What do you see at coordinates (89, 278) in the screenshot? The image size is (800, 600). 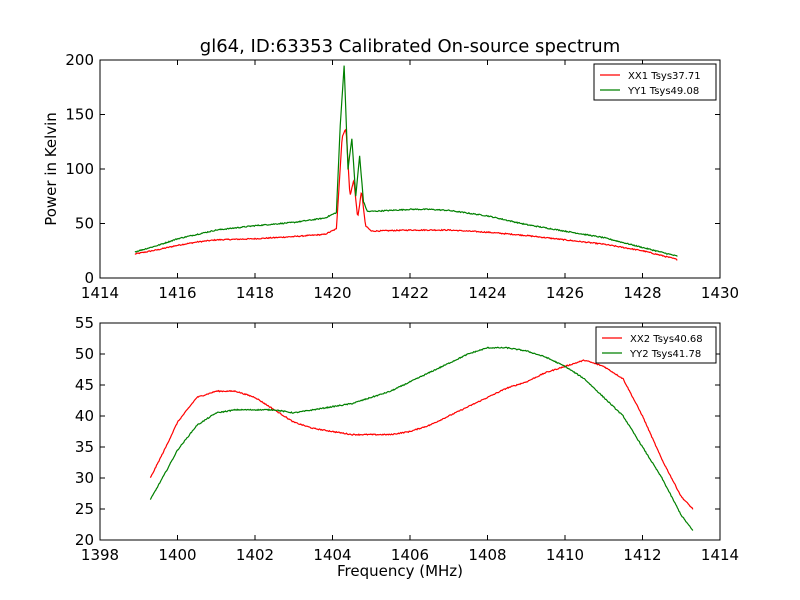 I see `top-y-tick-label-0: 0` at bounding box center [89, 278].